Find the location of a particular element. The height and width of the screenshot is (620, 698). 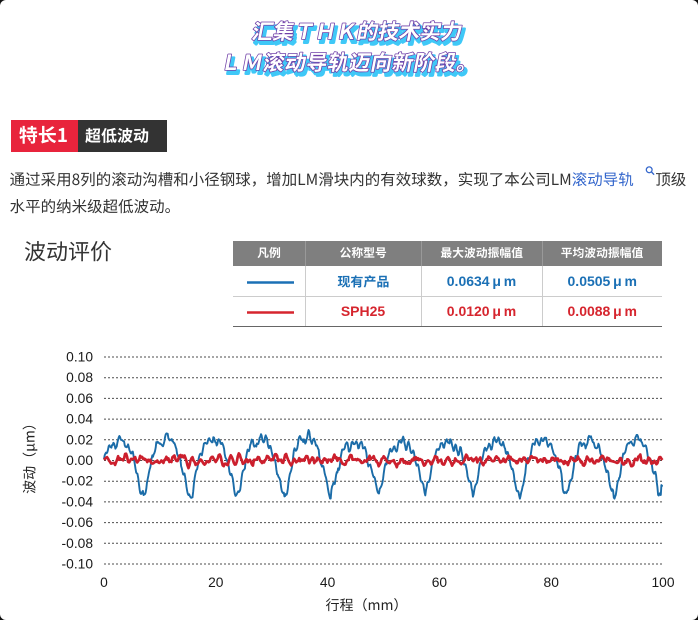

svg-text: 40 is located at coordinates (328, 582).